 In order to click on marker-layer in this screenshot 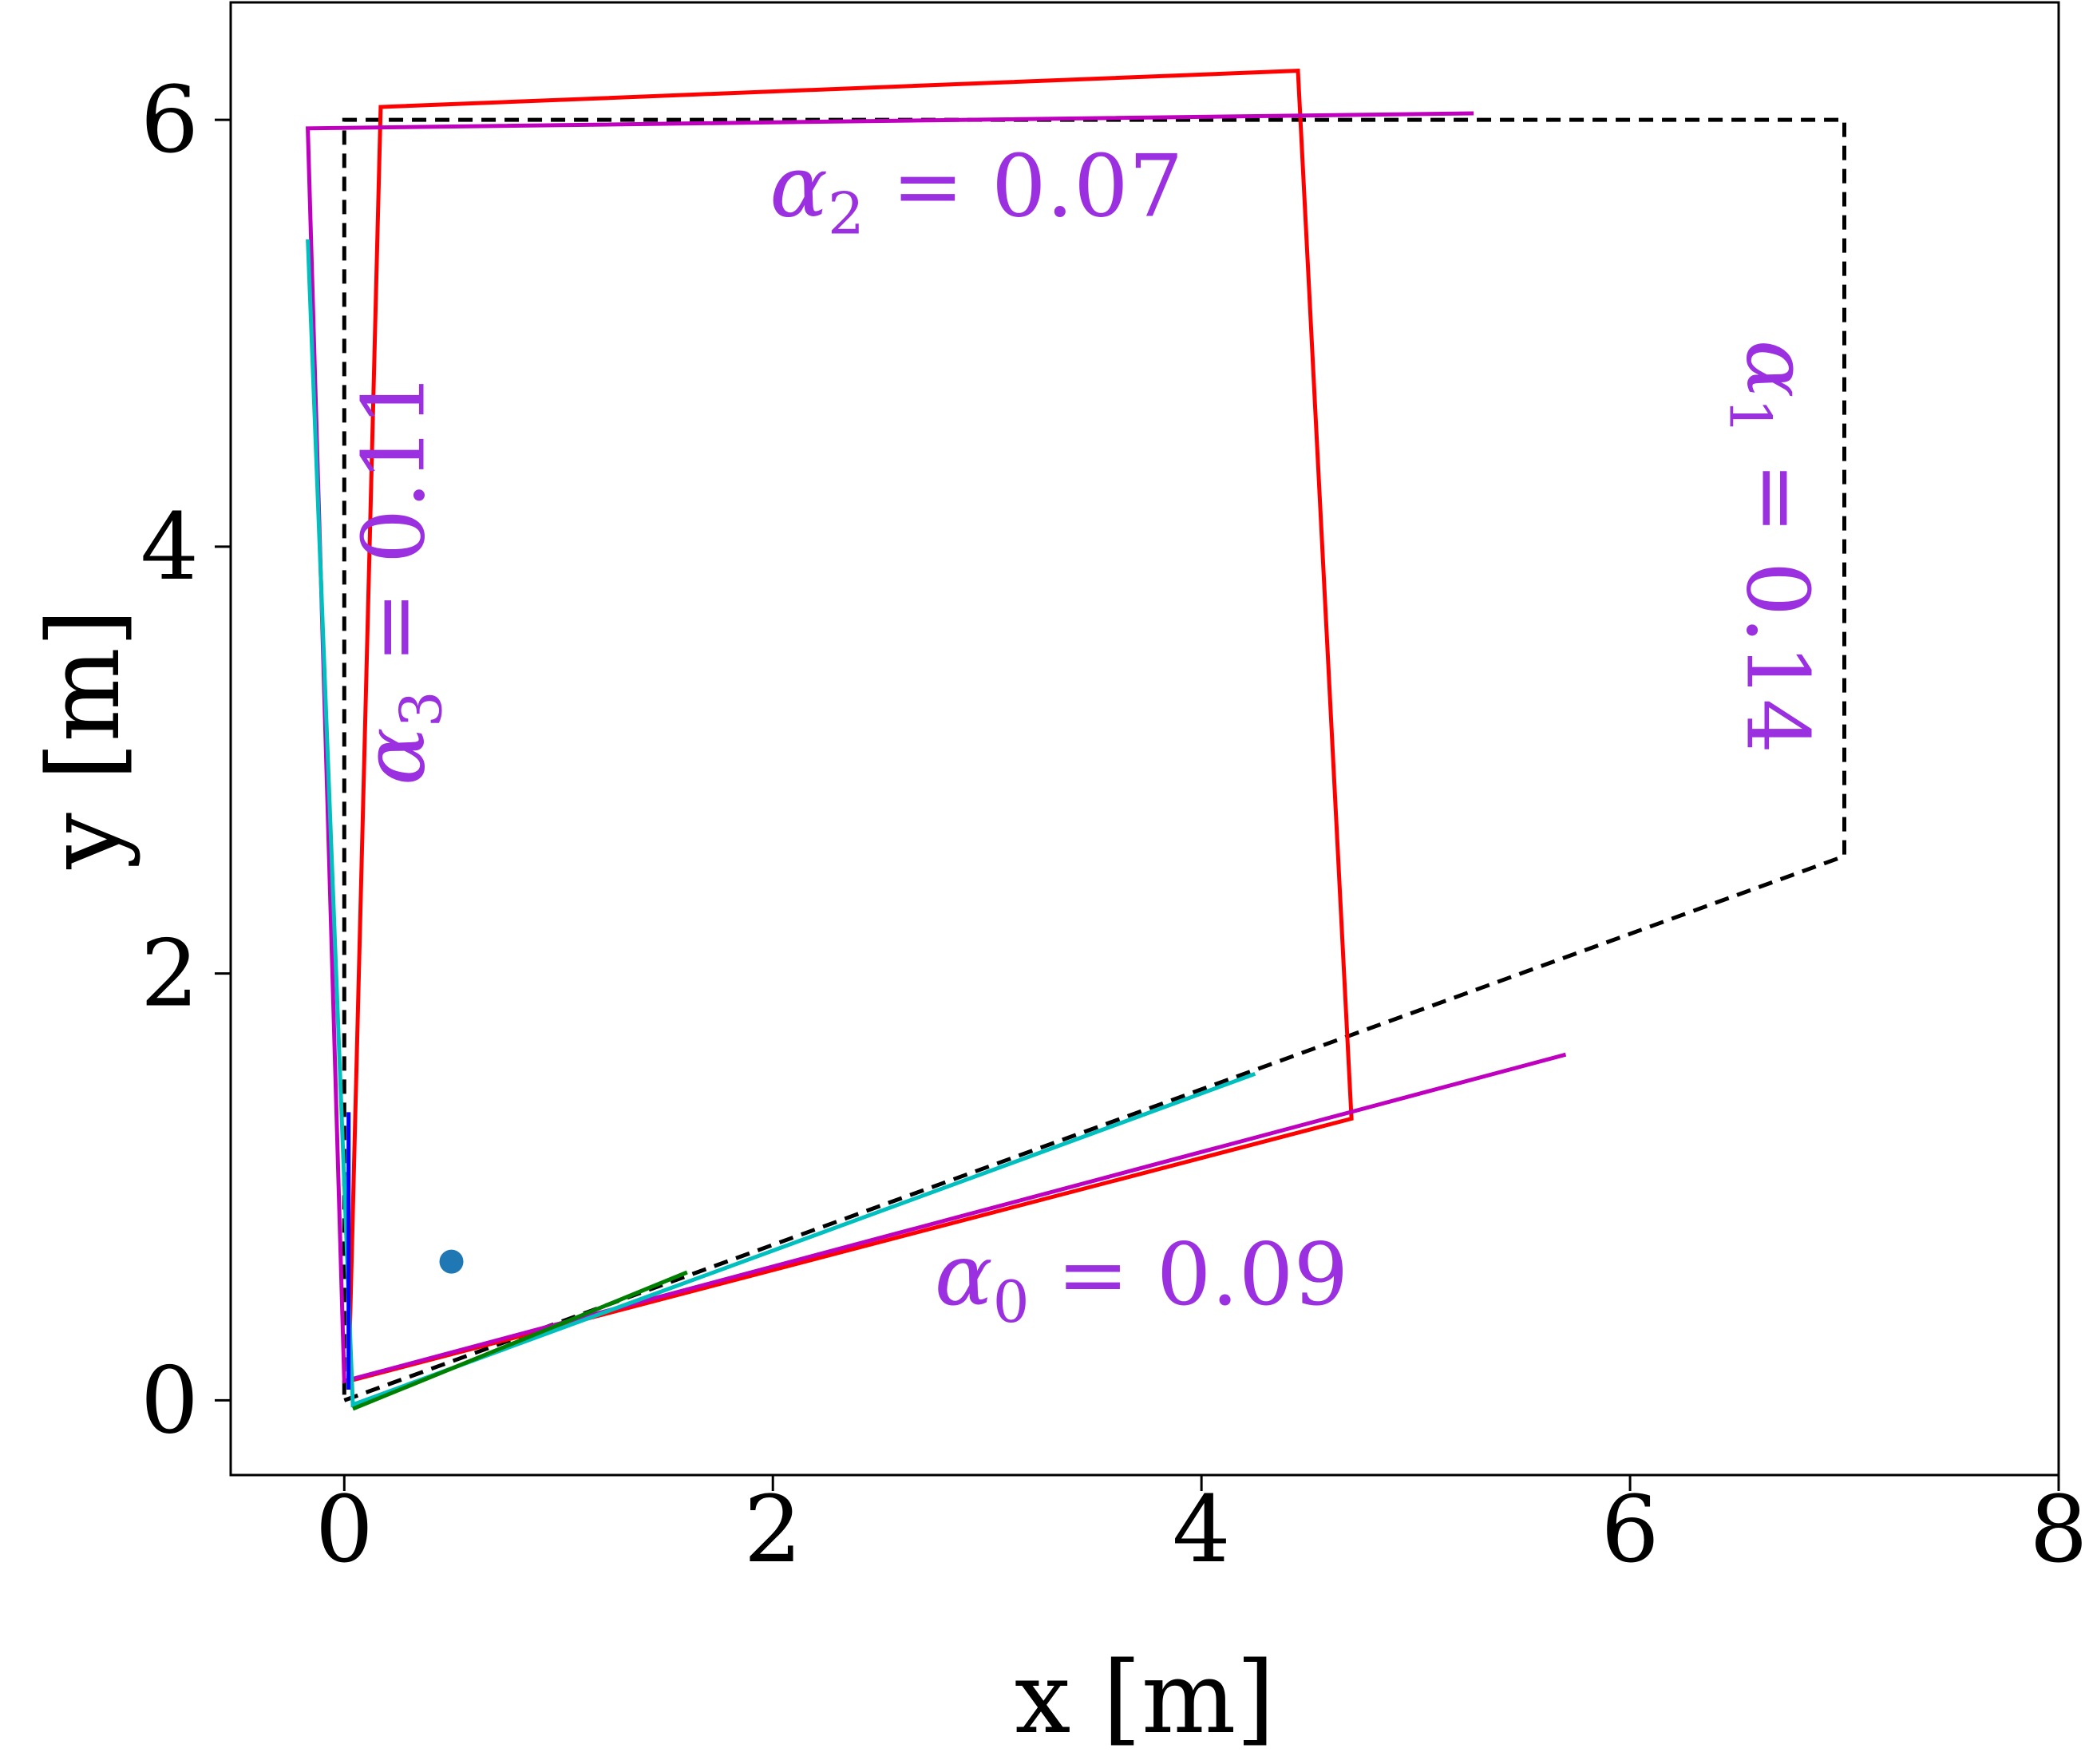, I will do `click(452, 1262)`.